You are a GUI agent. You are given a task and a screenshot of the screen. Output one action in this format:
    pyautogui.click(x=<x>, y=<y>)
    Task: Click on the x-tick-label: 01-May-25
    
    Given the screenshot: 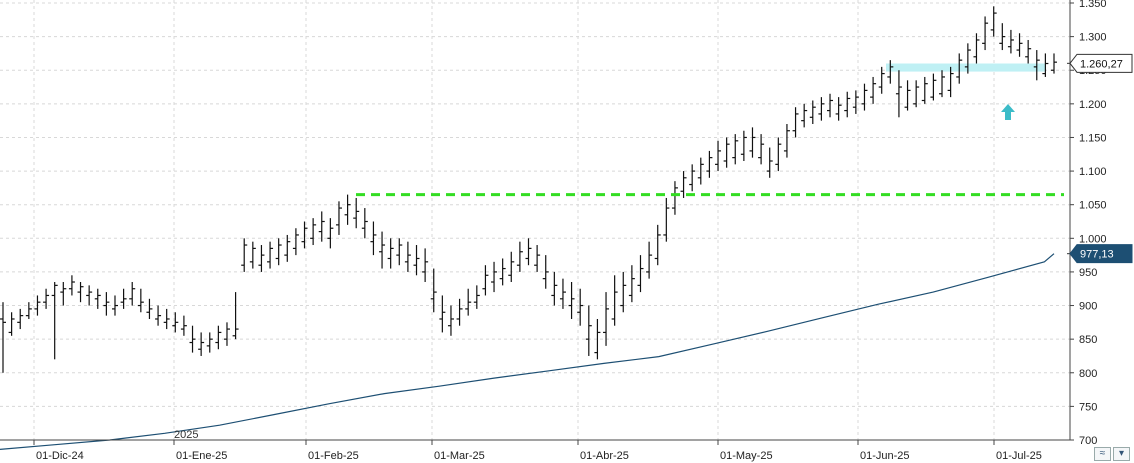 What is the action you would take?
    pyautogui.click(x=746, y=456)
    